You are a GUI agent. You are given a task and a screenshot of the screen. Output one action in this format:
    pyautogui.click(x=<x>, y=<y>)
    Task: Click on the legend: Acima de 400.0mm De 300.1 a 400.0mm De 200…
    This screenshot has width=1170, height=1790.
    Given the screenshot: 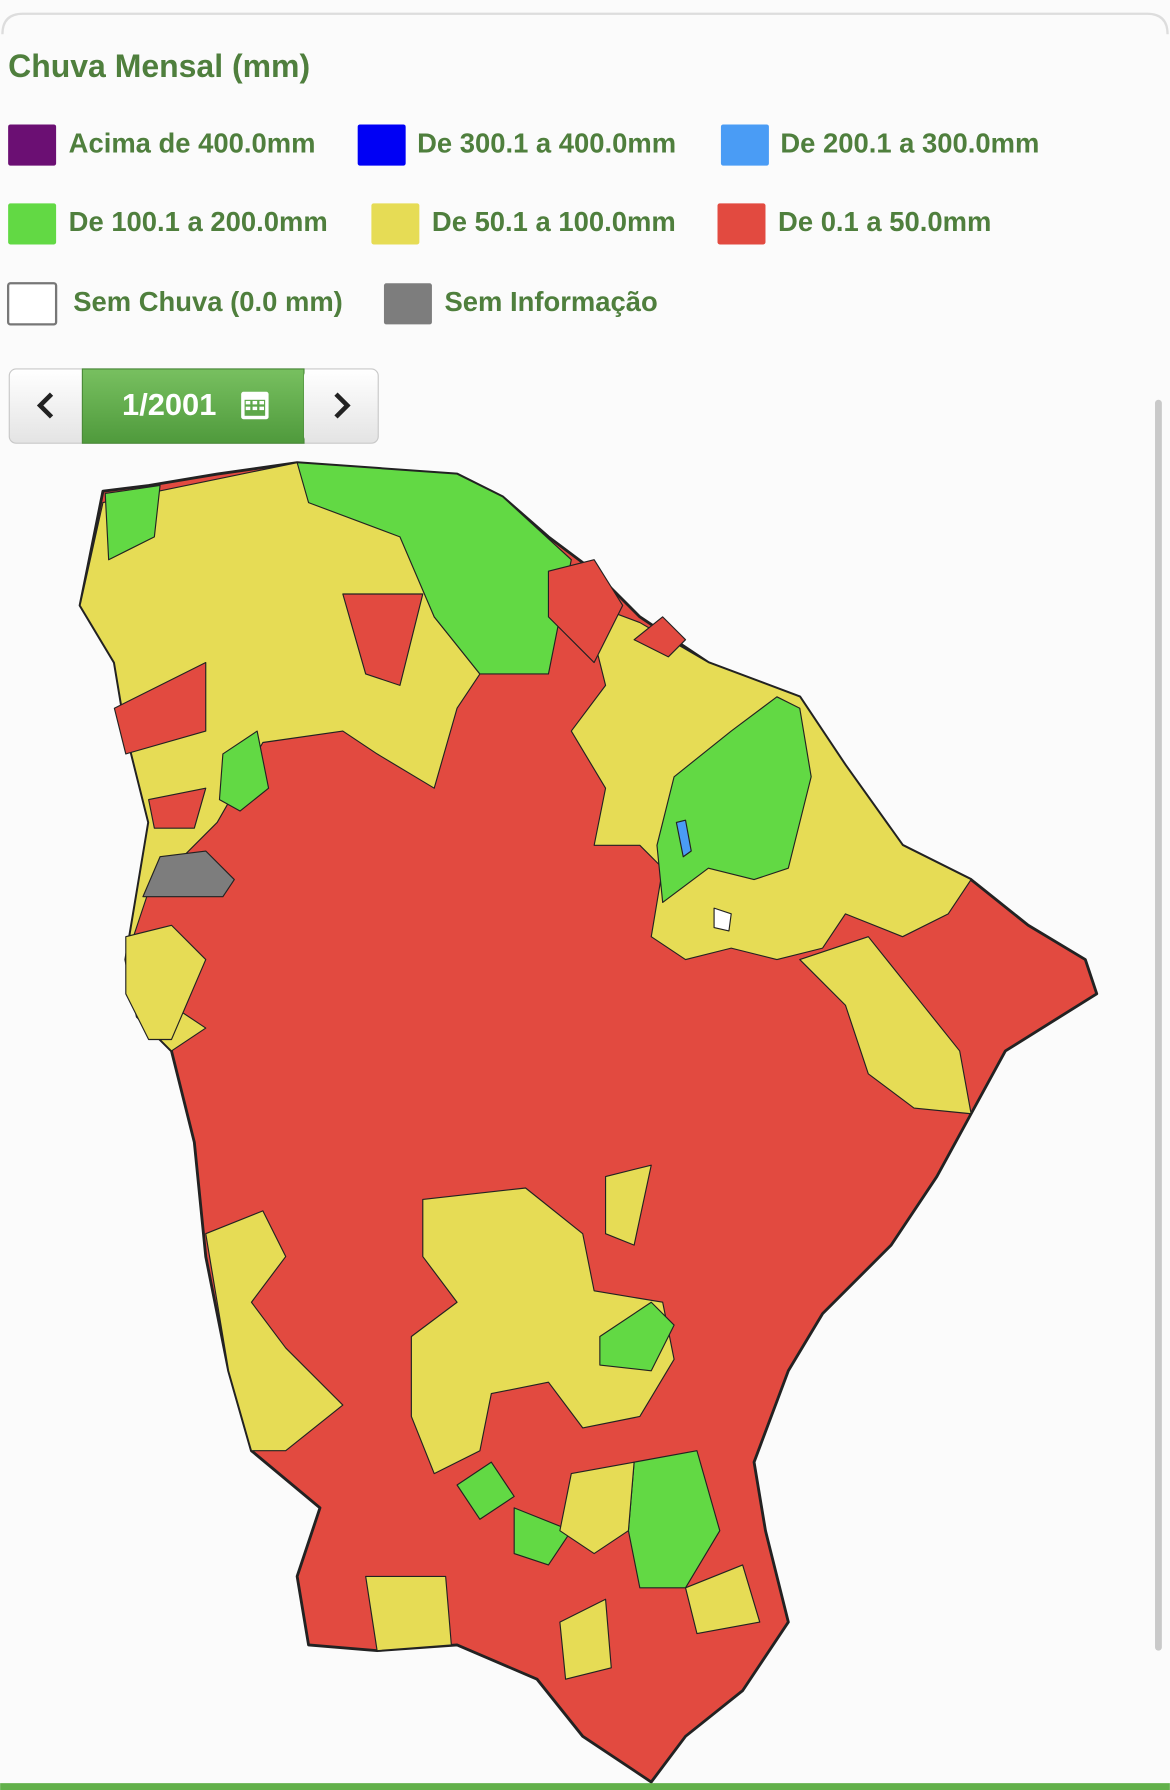 What is the action you would take?
    pyautogui.click(x=522, y=225)
    